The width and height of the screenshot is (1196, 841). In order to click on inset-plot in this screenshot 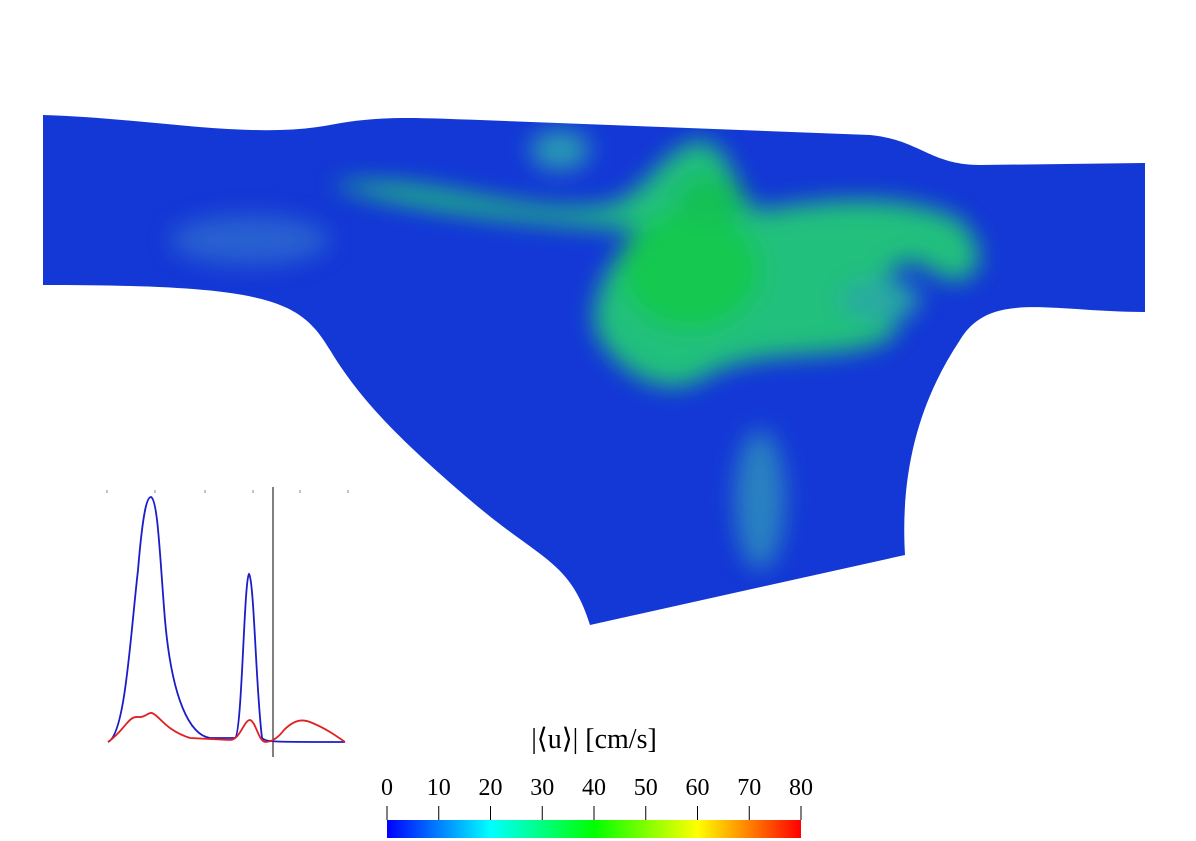, I will do `click(227, 622)`.